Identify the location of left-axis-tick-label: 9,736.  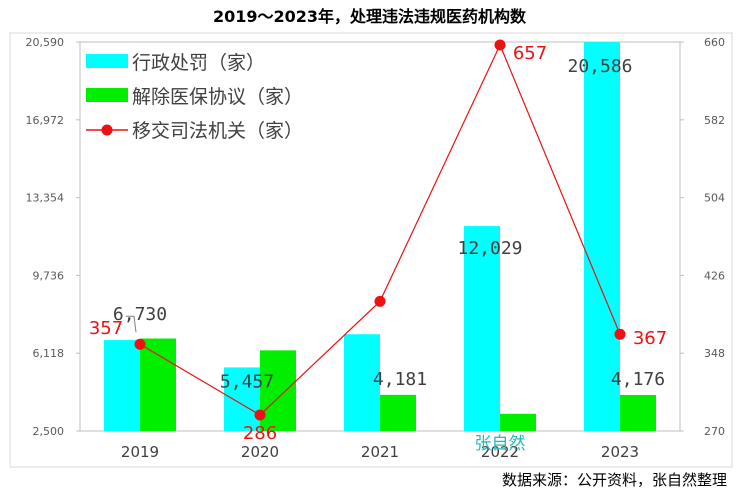
(49, 275).